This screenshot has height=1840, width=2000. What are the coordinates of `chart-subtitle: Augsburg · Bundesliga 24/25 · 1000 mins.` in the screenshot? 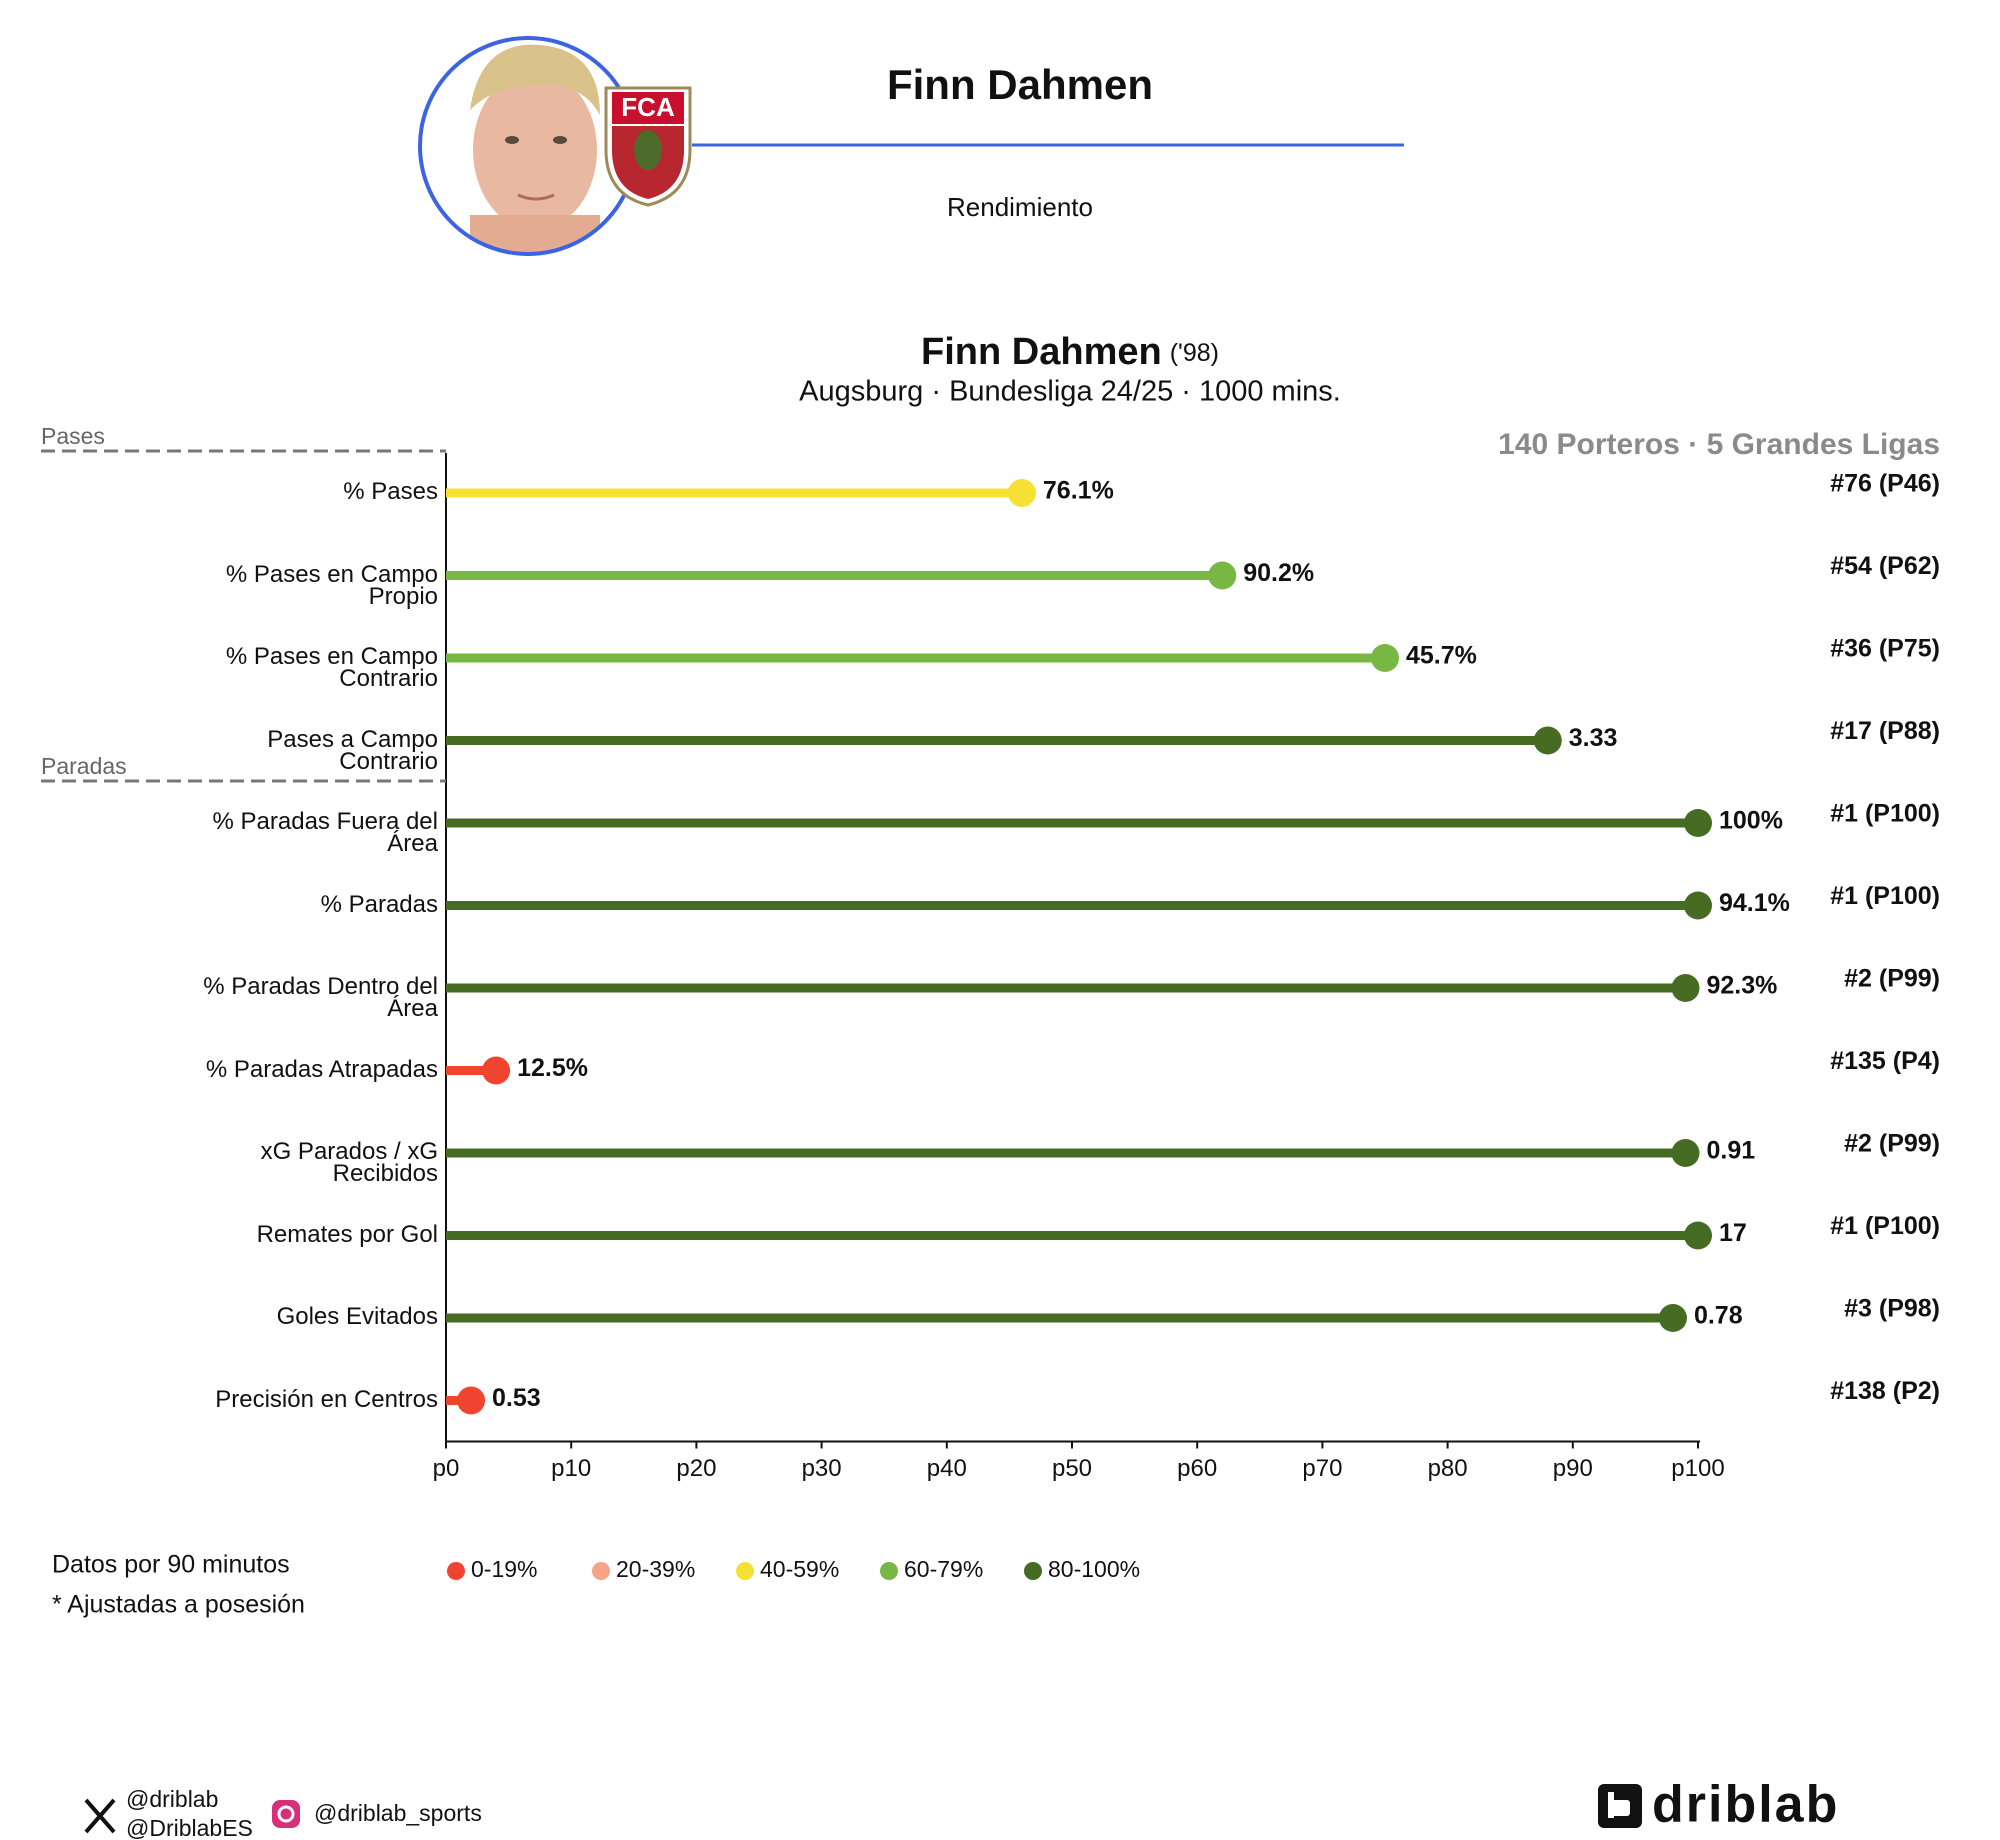 It's located at (1070, 392).